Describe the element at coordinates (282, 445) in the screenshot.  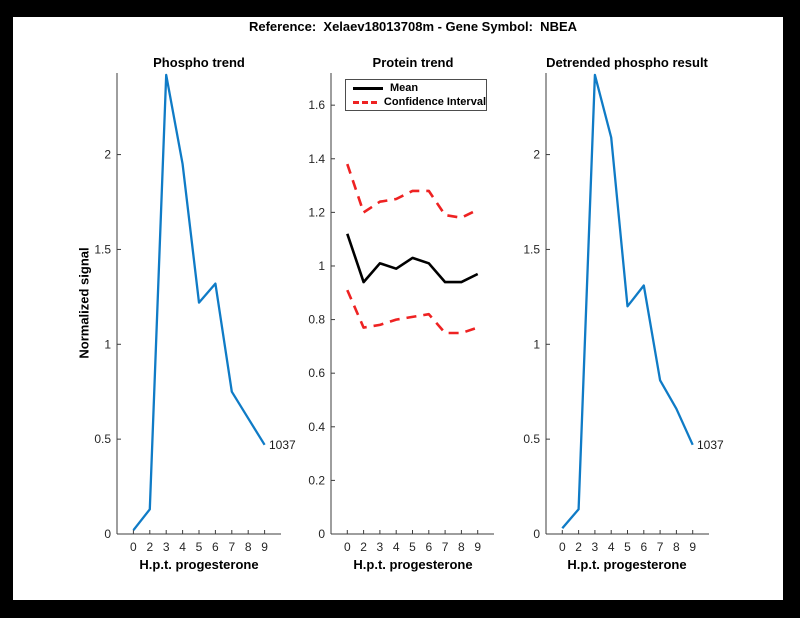
I see `endpoint-label-phospho: 1037` at that location.